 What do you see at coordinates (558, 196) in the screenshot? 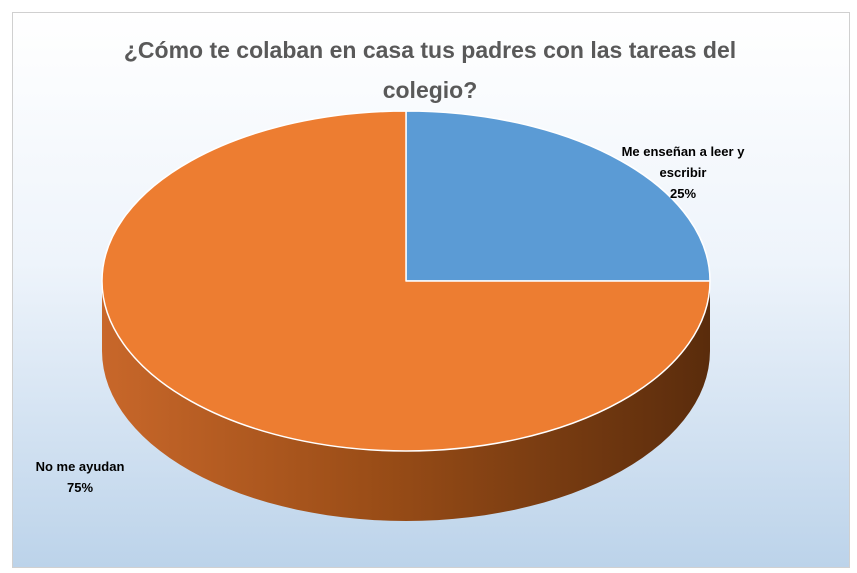
I see `pie-slice` at bounding box center [558, 196].